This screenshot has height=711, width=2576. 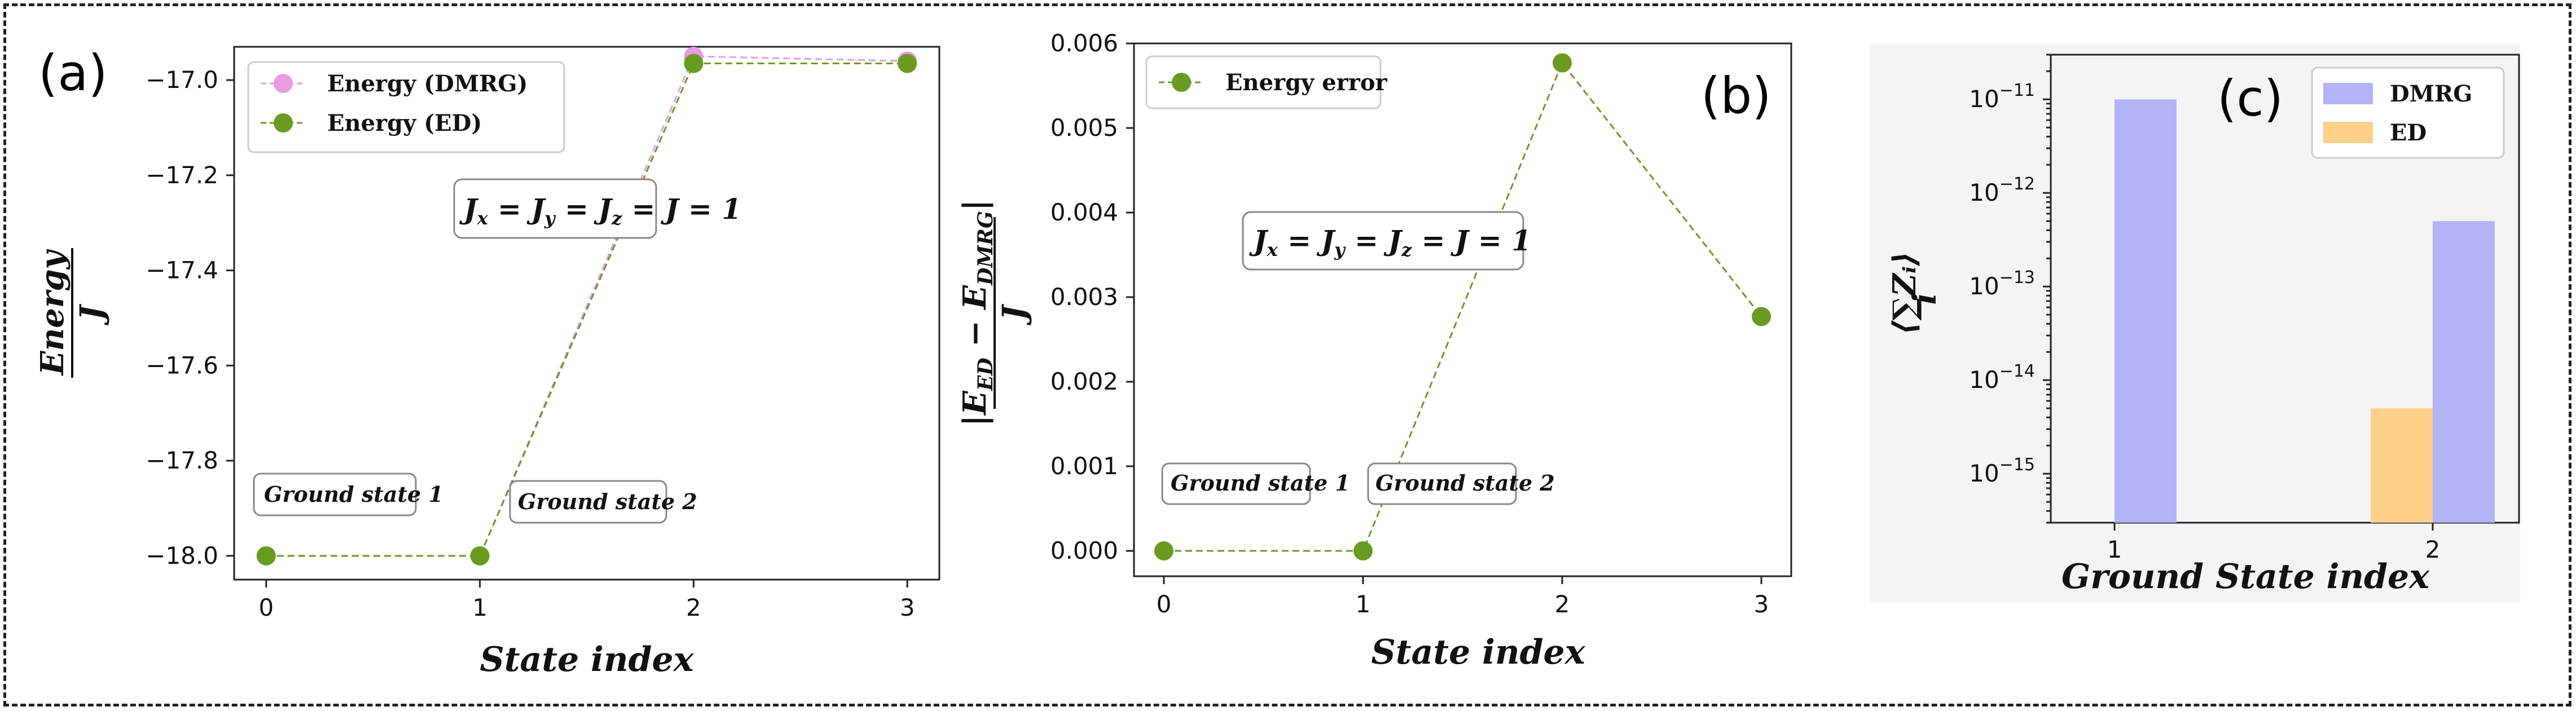 What do you see at coordinates (1084, 128) in the screenshot?
I see `panel-b-ytick-label: 0.005` at bounding box center [1084, 128].